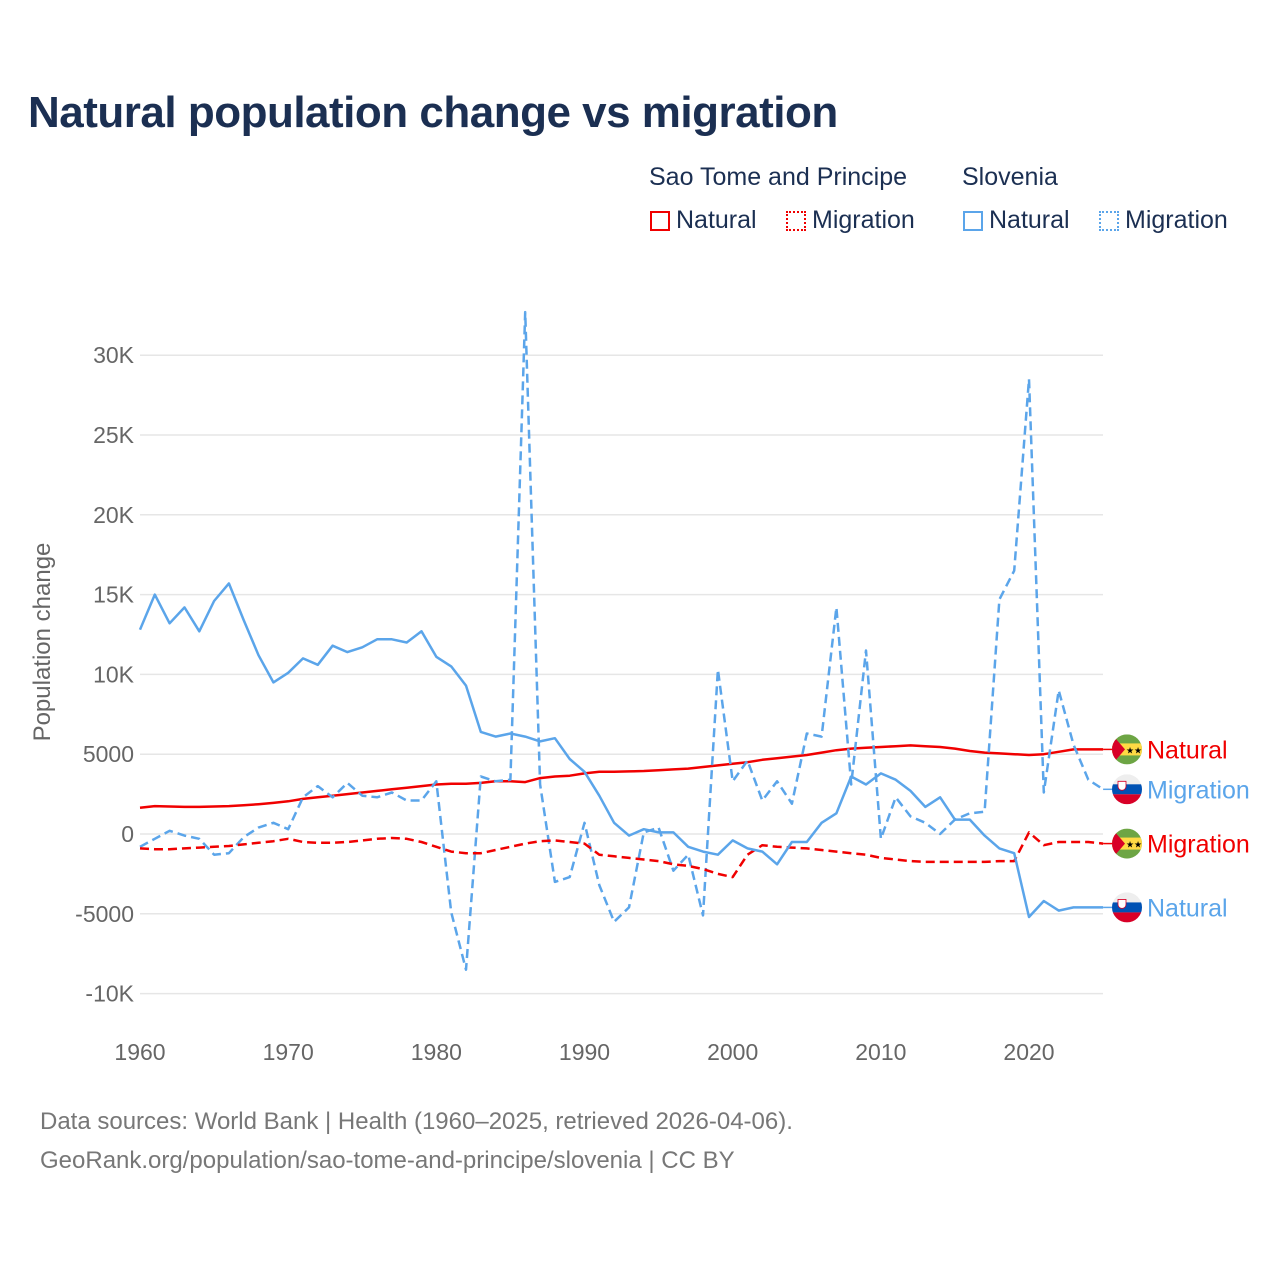 The height and width of the screenshot is (1280, 1280). What do you see at coordinates (621, 776) in the screenshot?
I see `series-line-sao-tome-and-principe-natural` at bounding box center [621, 776].